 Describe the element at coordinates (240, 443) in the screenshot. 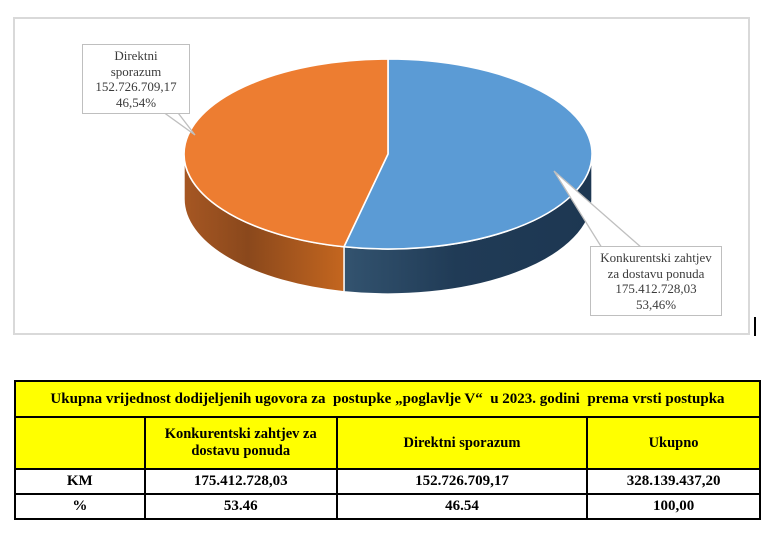

I see `column-header-konkurentski: Konkurentski zahtjev za dostavu ponuda` at that location.